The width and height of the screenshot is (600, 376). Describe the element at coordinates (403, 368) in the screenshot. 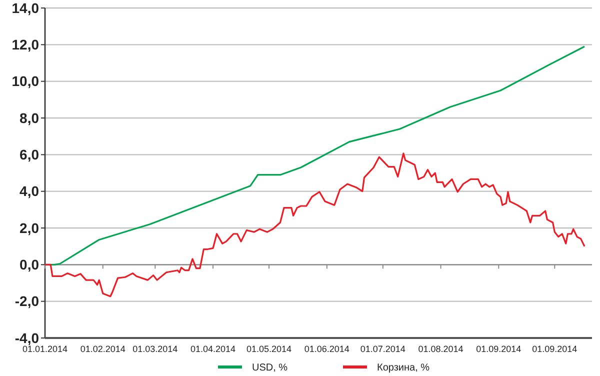

I see `legend-label: Корзина, %` at that location.